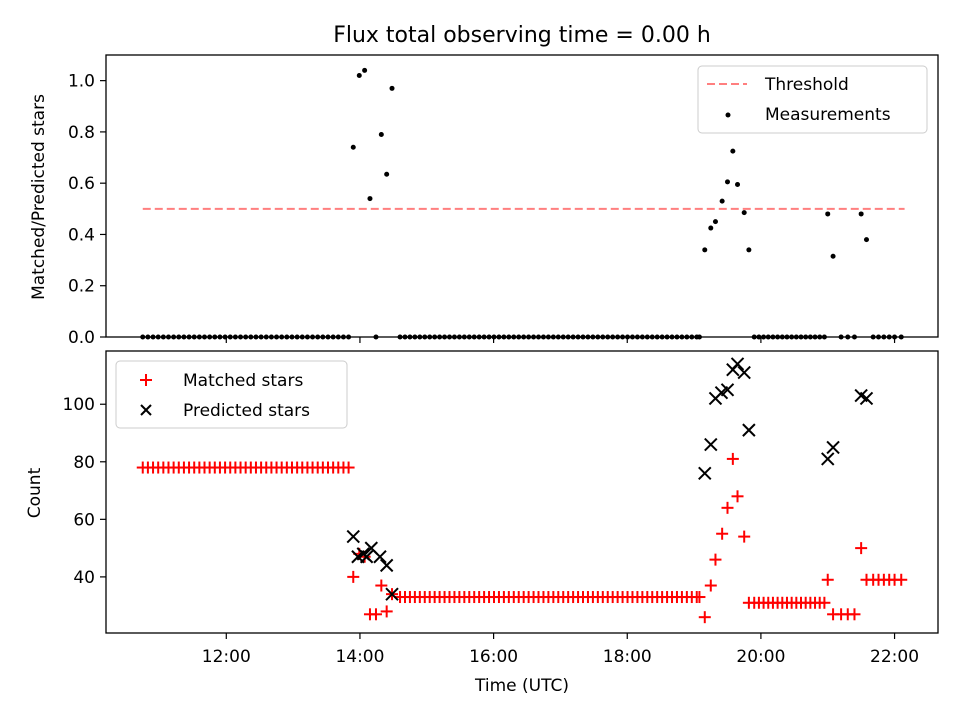  I want to click on x-tick-labels: 12:00 14:00 16:00 18:00 20:00 22:00, so click(560, 657).